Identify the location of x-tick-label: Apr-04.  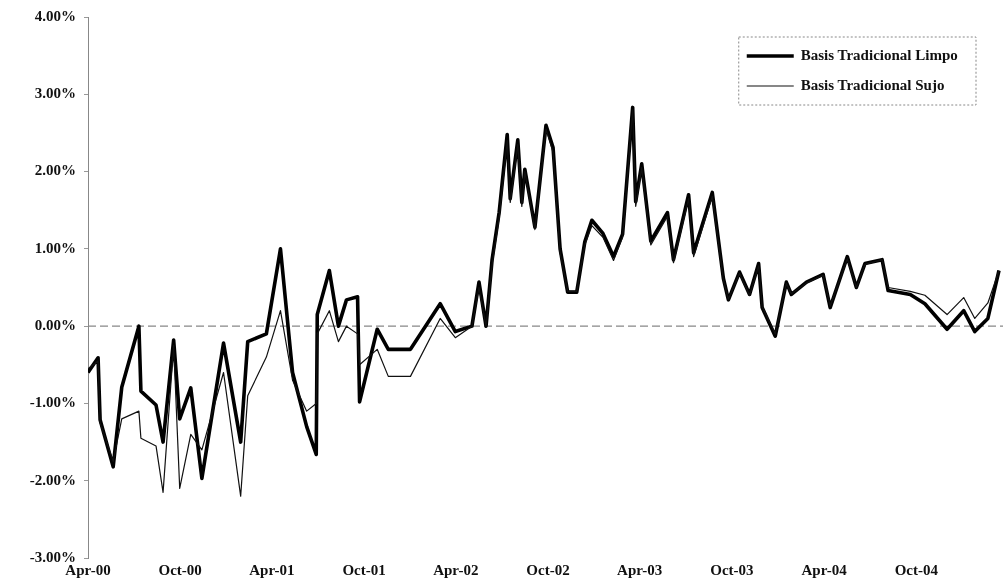
(824, 570).